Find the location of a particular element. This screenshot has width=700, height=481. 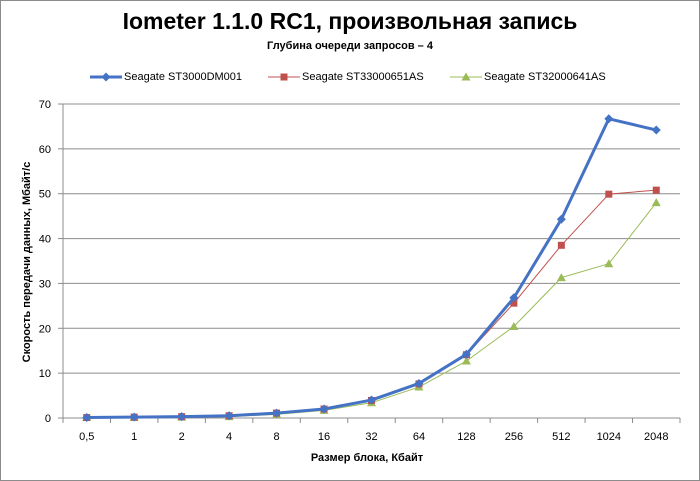

x-tick-label: 16 is located at coordinates (324, 437).